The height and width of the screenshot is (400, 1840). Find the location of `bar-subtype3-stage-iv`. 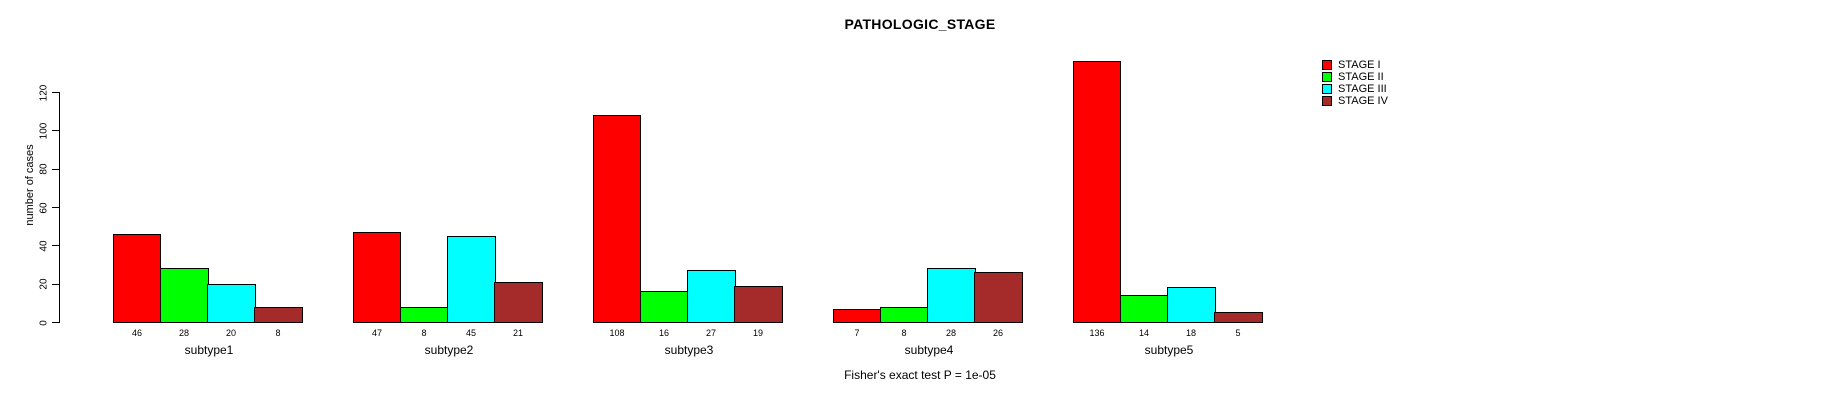

bar-subtype3-stage-iv is located at coordinates (758, 304).